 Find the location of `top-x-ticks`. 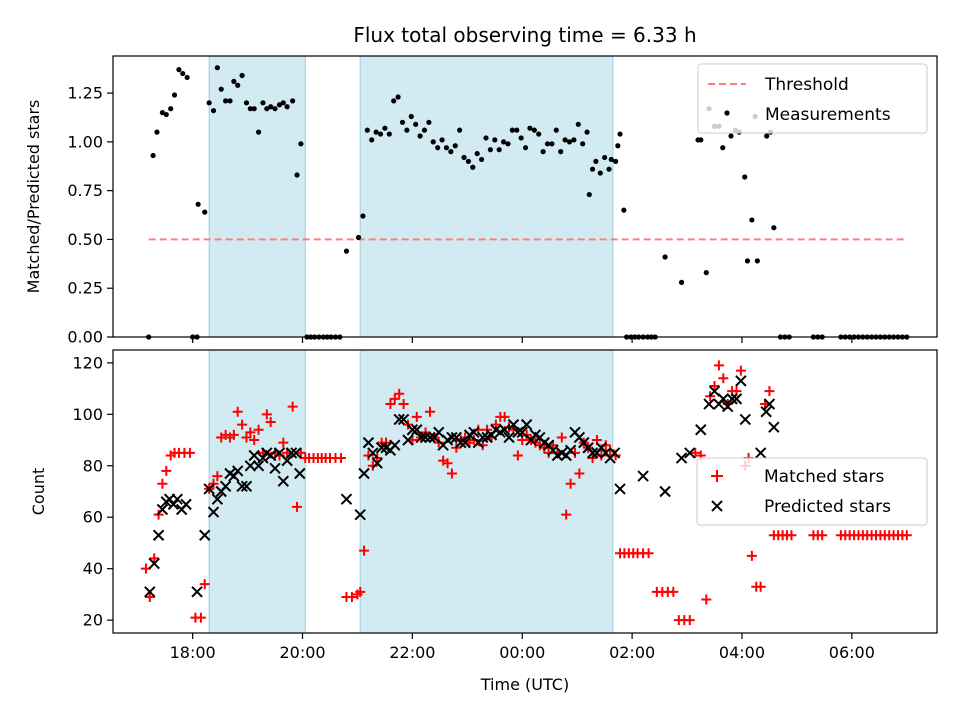

top-x-ticks is located at coordinates (522, 340).